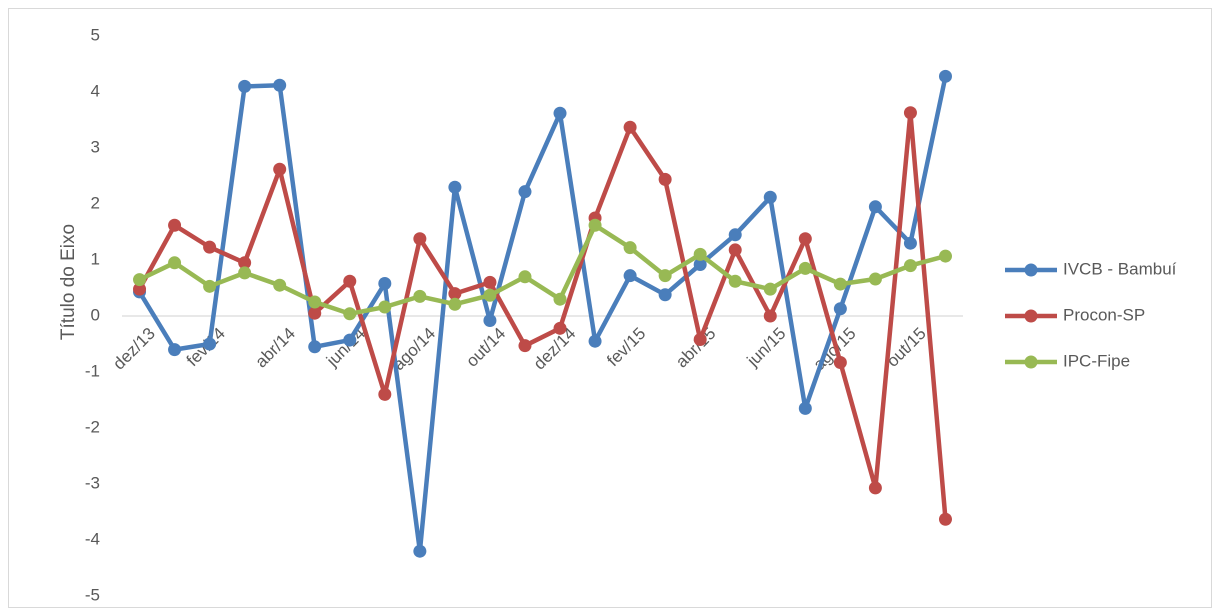 The width and height of the screenshot is (1220, 616). I want to click on x-tick-label: abr/14, so click(275, 348).